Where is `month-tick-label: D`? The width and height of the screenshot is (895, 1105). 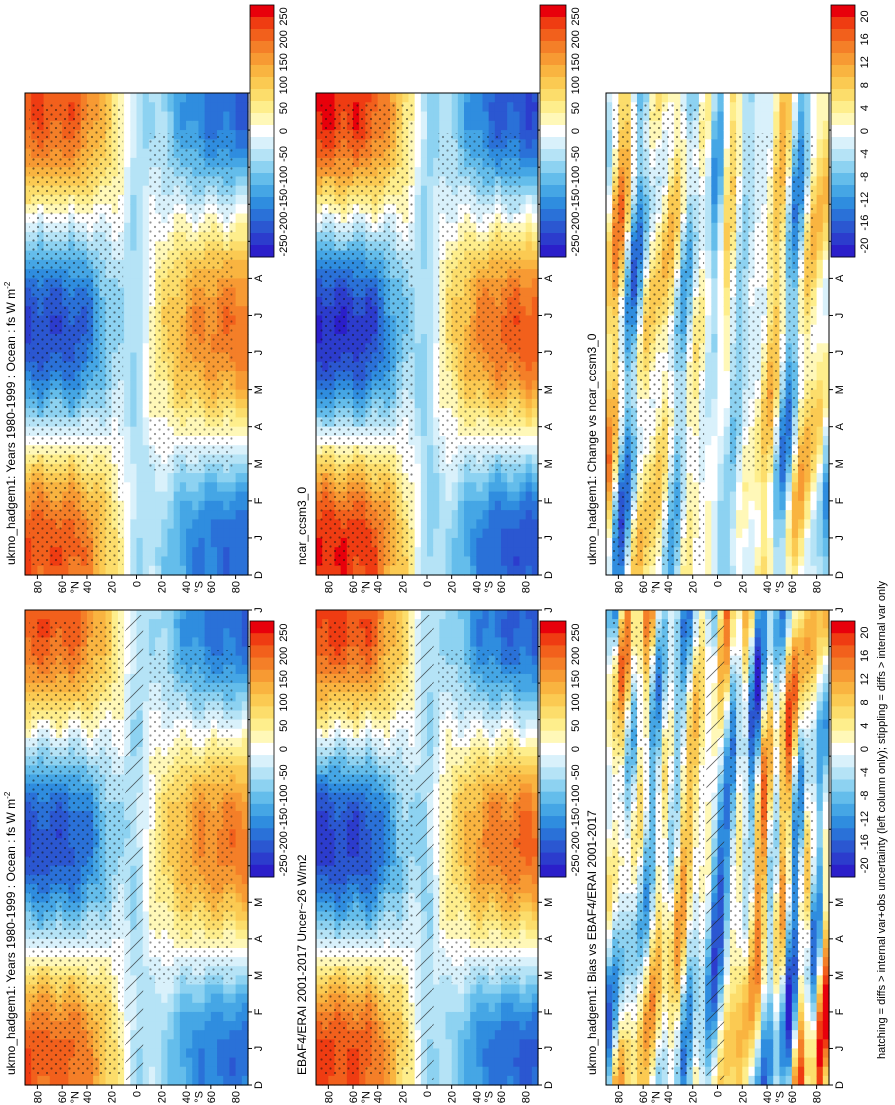
month-tick-label: D is located at coordinates (259, 1085).